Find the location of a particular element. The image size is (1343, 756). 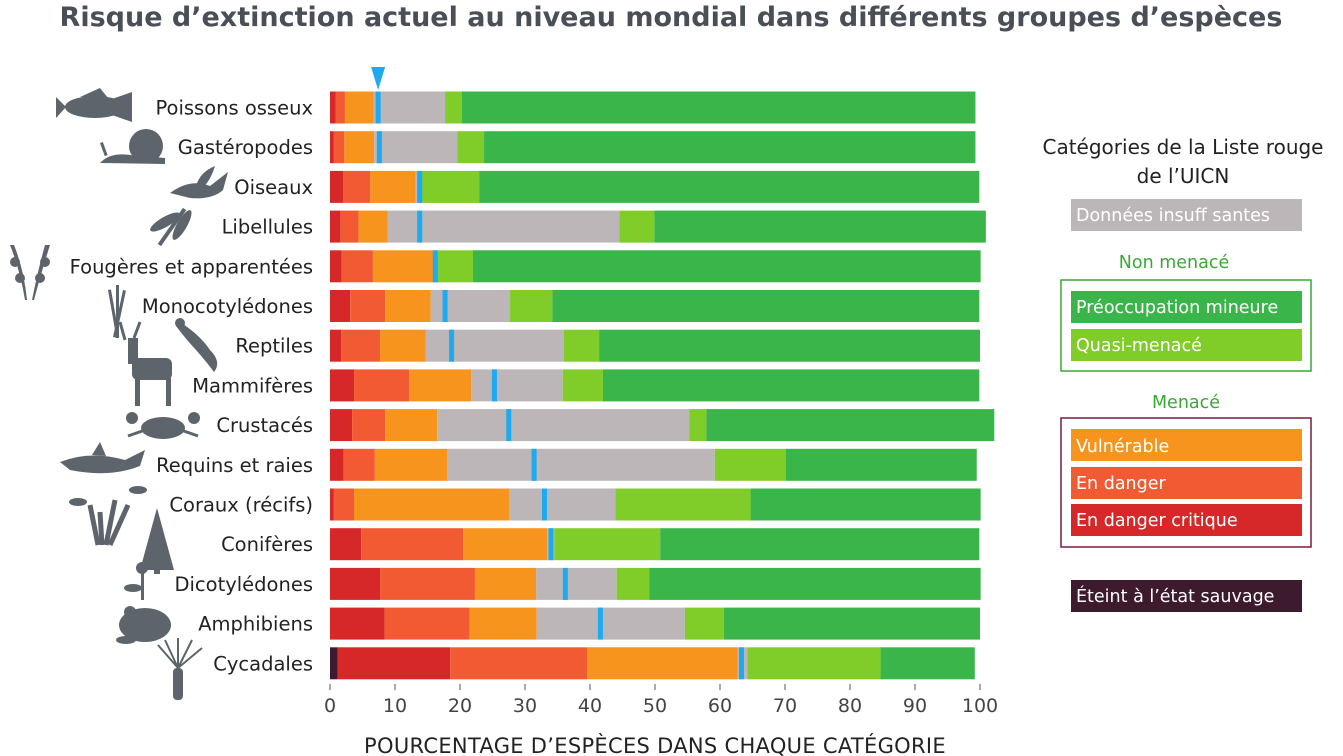

median-marker-requins-et-raies is located at coordinates (534, 464).